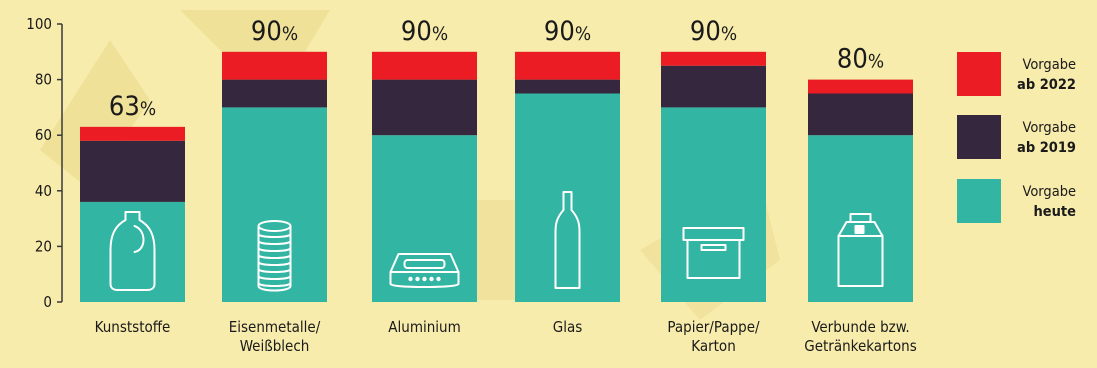 The width and height of the screenshot is (1097, 368). I want to click on total-percent-label: 80%, so click(860, 59).